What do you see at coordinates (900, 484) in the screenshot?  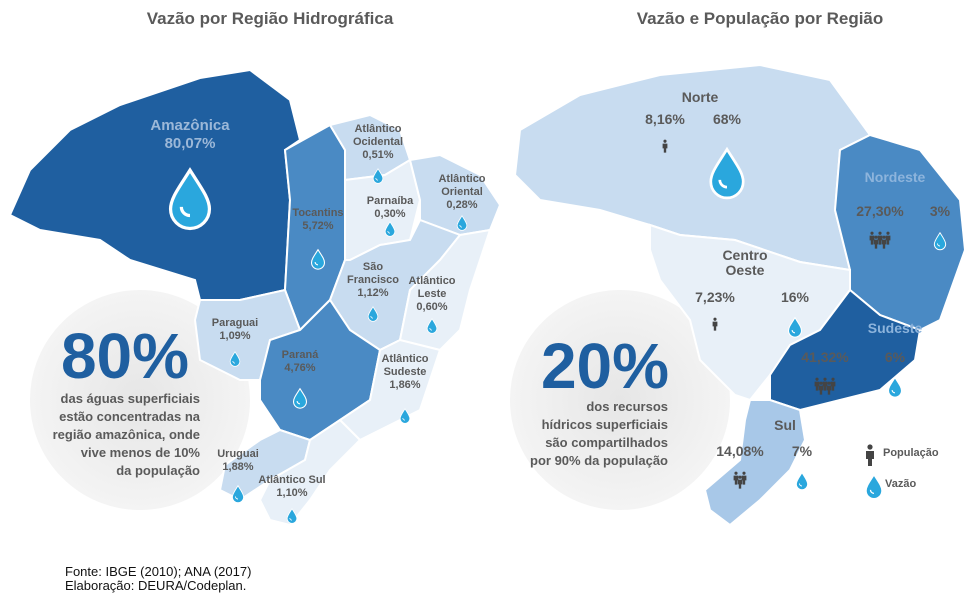 I see `legend-label: Vazão` at bounding box center [900, 484].